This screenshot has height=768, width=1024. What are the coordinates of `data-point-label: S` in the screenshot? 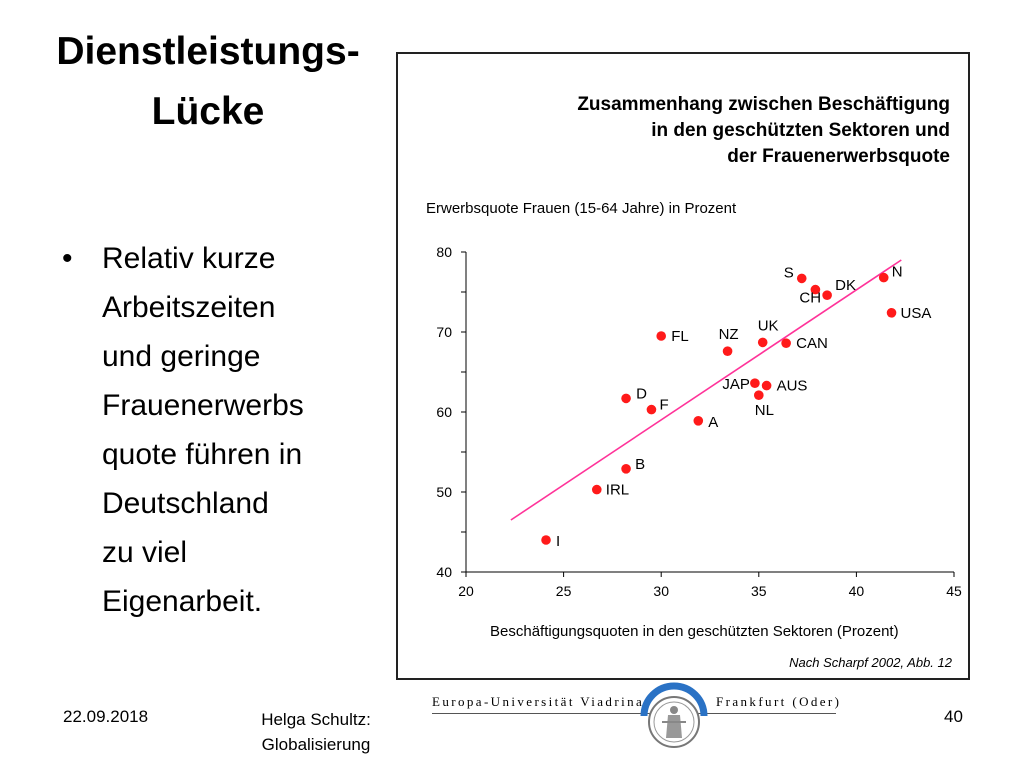 It's located at (789, 272).